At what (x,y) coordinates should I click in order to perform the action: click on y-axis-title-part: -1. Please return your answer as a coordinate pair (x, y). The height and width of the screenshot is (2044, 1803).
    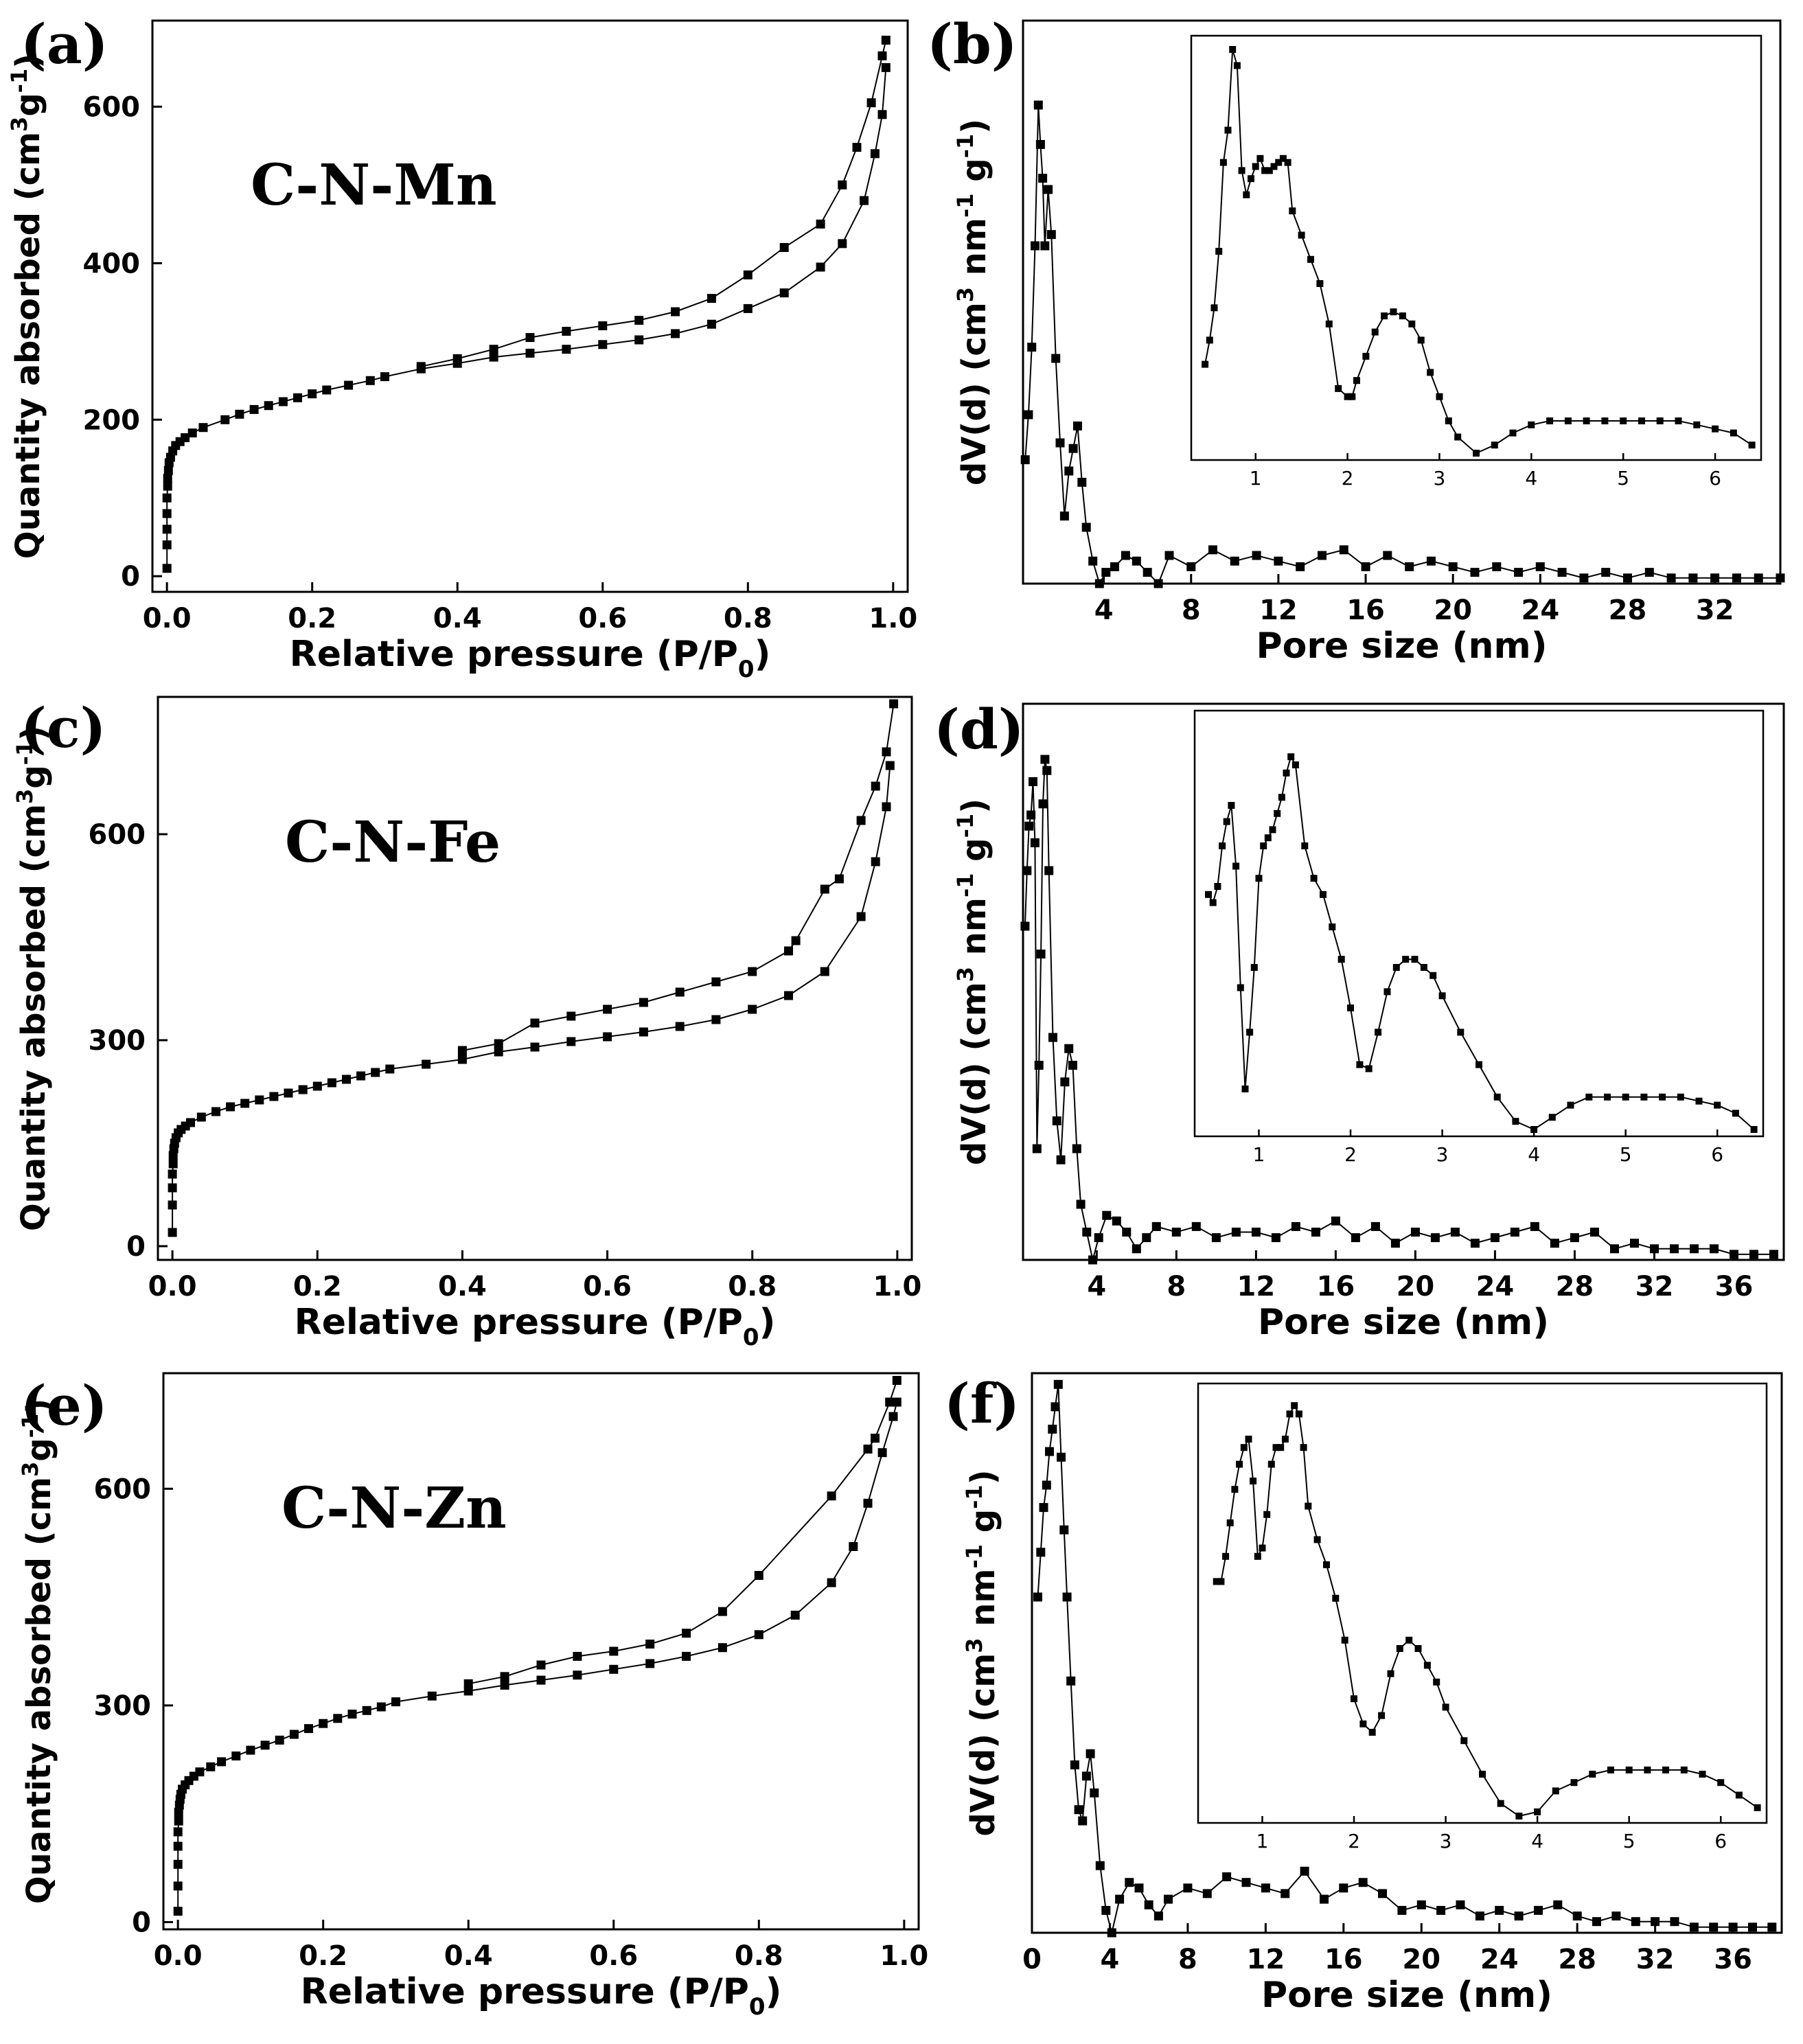
    Looking at the image, I should click on (19, 81).